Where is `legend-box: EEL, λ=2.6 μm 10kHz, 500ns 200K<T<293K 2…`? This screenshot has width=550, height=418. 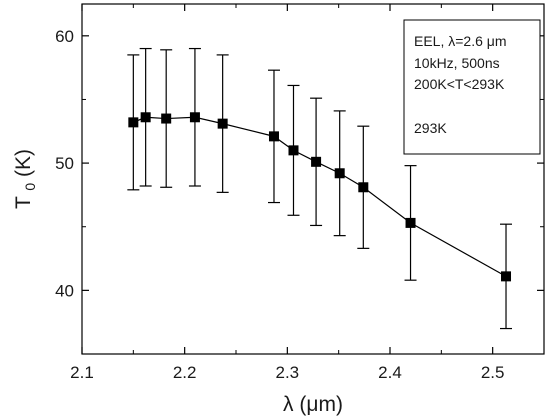
legend-box: EEL, λ=2.6 μm 10kHz, 500ns 200K<T<293K 2… is located at coordinates (472, 87).